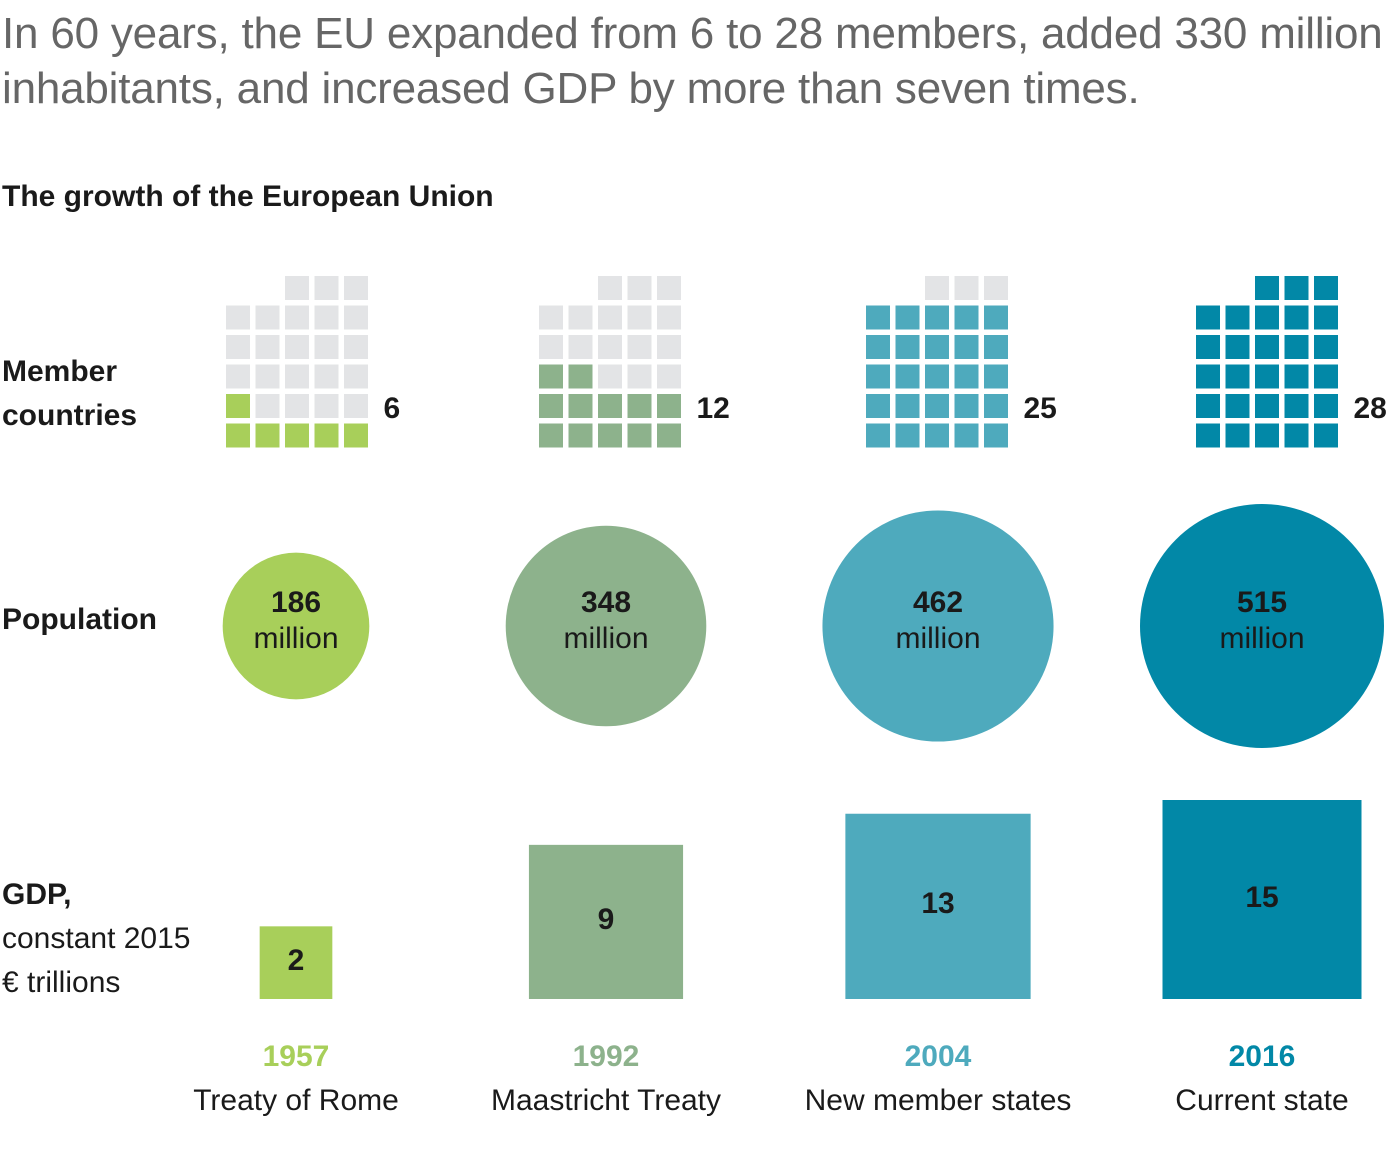 This screenshot has height=1162, width=1400. What do you see at coordinates (61, 982) in the screenshot?
I see `row-label-gdp-line3: € trillions` at bounding box center [61, 982].